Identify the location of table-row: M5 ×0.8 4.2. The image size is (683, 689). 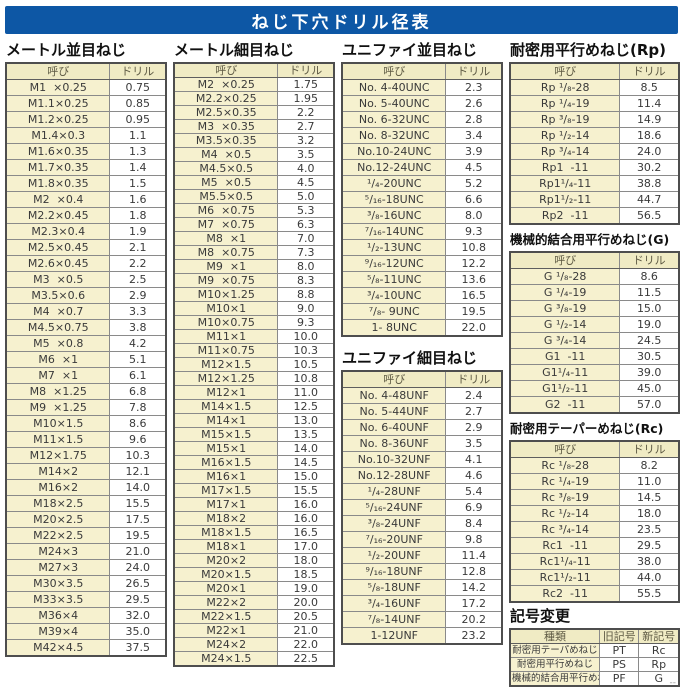
(86, 343).